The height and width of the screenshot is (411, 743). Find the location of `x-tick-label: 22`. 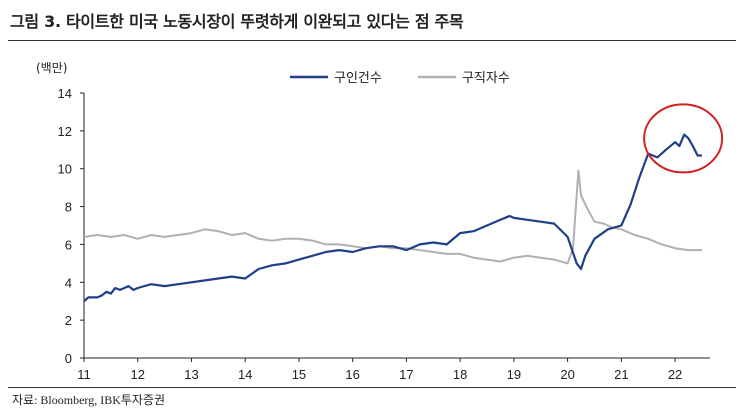

x-tick-label: 22 is located at coordinates (675, 374).